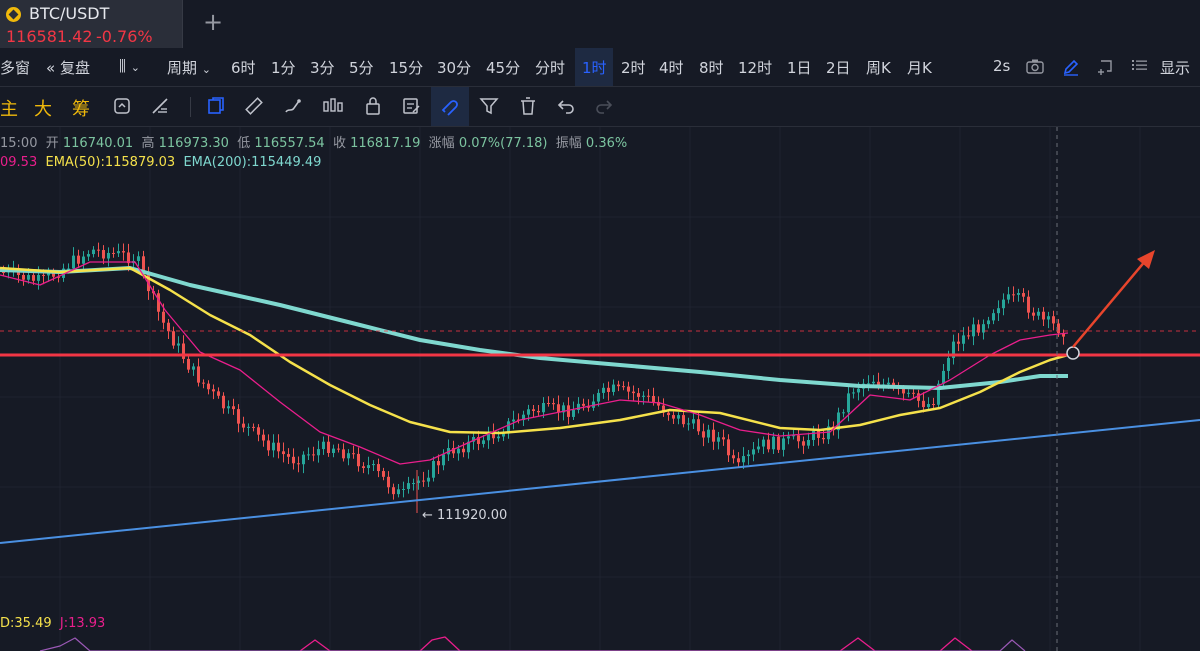 The width and height of the screenshot is (1200, 651). What do you see at coordinates (9, 109) in the screenshot?
I see `main-chart-toggle: 主` at bounding box center [9, 109].